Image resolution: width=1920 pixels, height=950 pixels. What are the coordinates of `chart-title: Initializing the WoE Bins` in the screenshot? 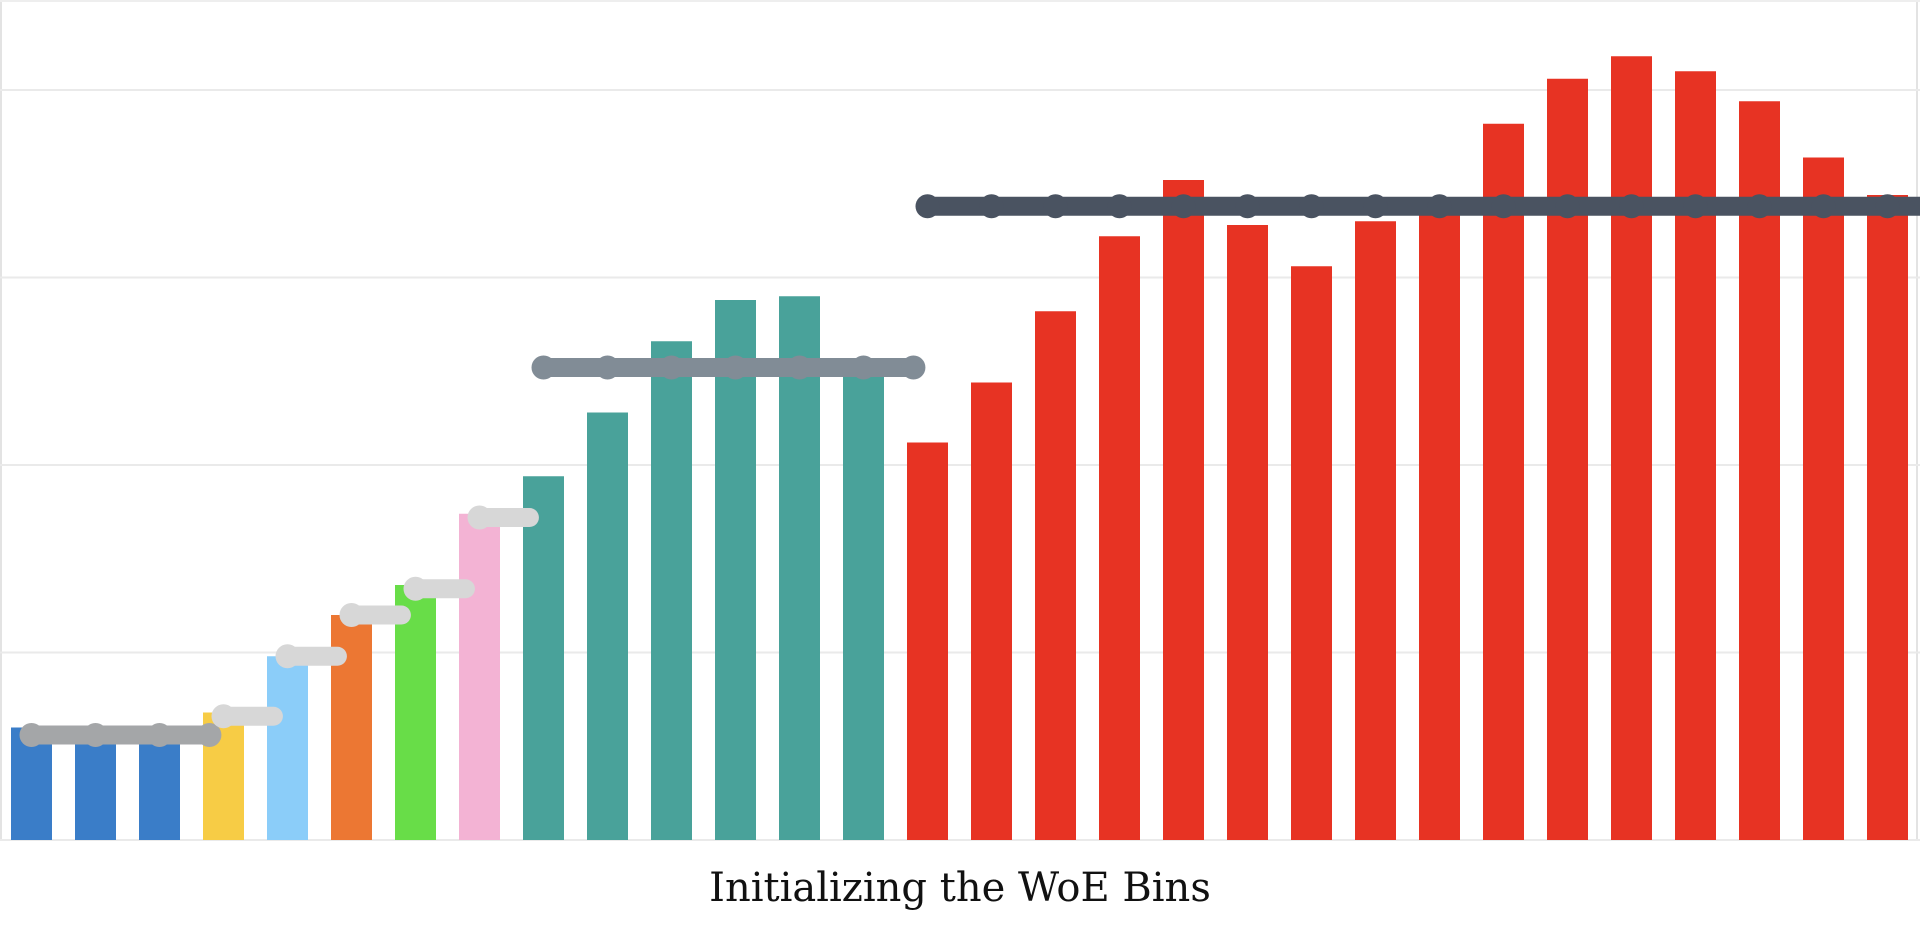 It's located at (960, 888).